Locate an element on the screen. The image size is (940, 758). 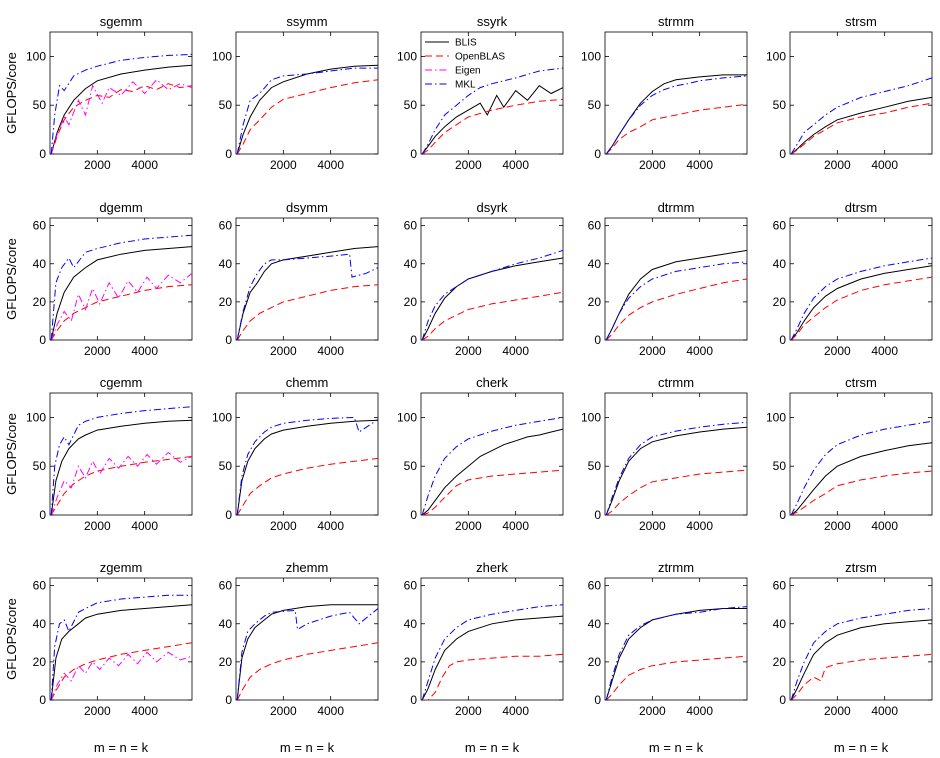
panel-title: chemm is located at coordinates (307, 382).